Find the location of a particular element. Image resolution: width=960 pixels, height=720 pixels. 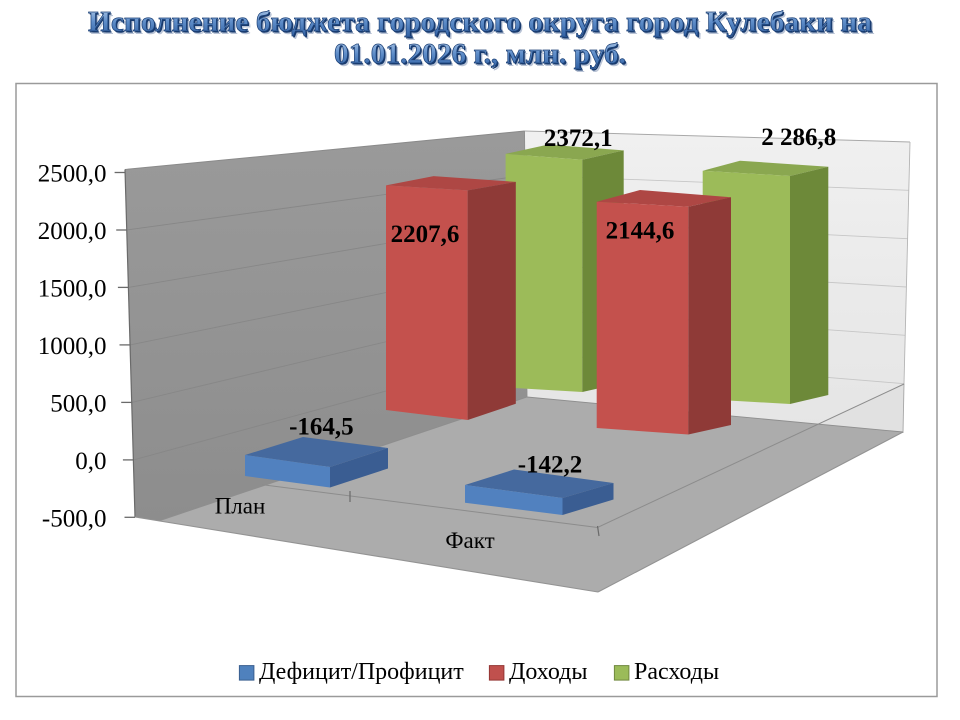

svg-text: Факт is located at coordinates (469, 540).